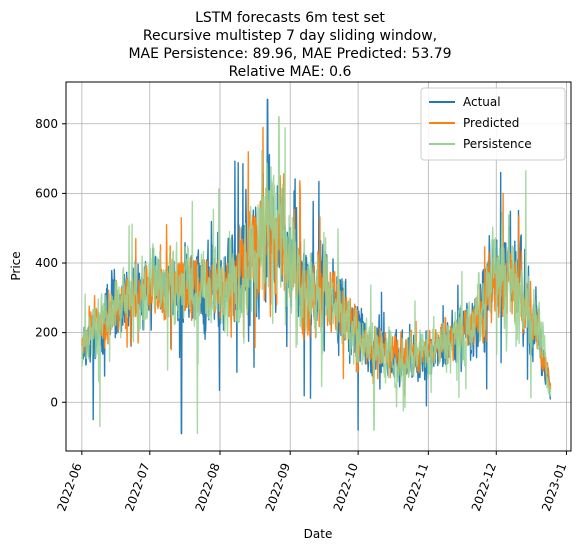 The height and width of the screenshot is (550, 581). Describe the element at coordinates (54, 402) in the screenshot. I see `y-tick-label: 0` at that location.